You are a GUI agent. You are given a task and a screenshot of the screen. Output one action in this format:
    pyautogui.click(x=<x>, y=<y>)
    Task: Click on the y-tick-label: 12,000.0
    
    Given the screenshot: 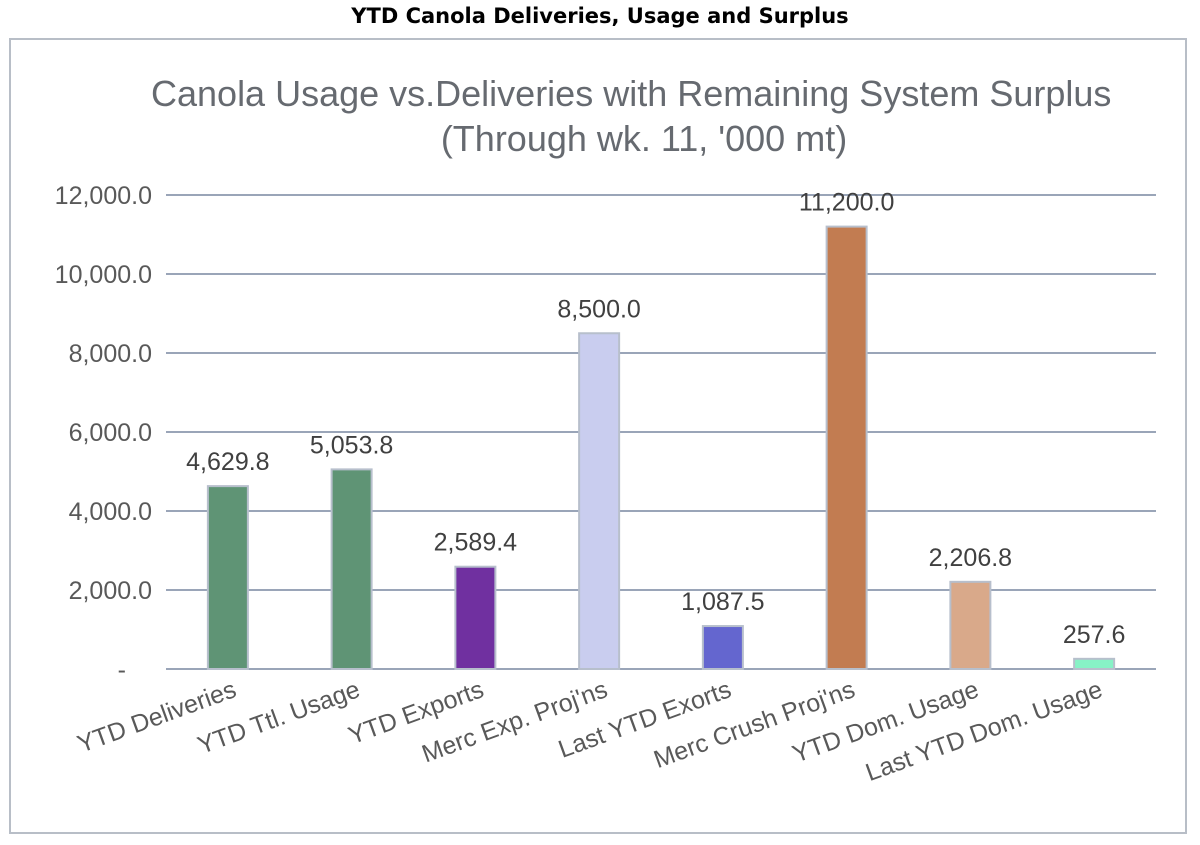 What is the action you would take?
    pyautogui.click(x=103, y=196)
    